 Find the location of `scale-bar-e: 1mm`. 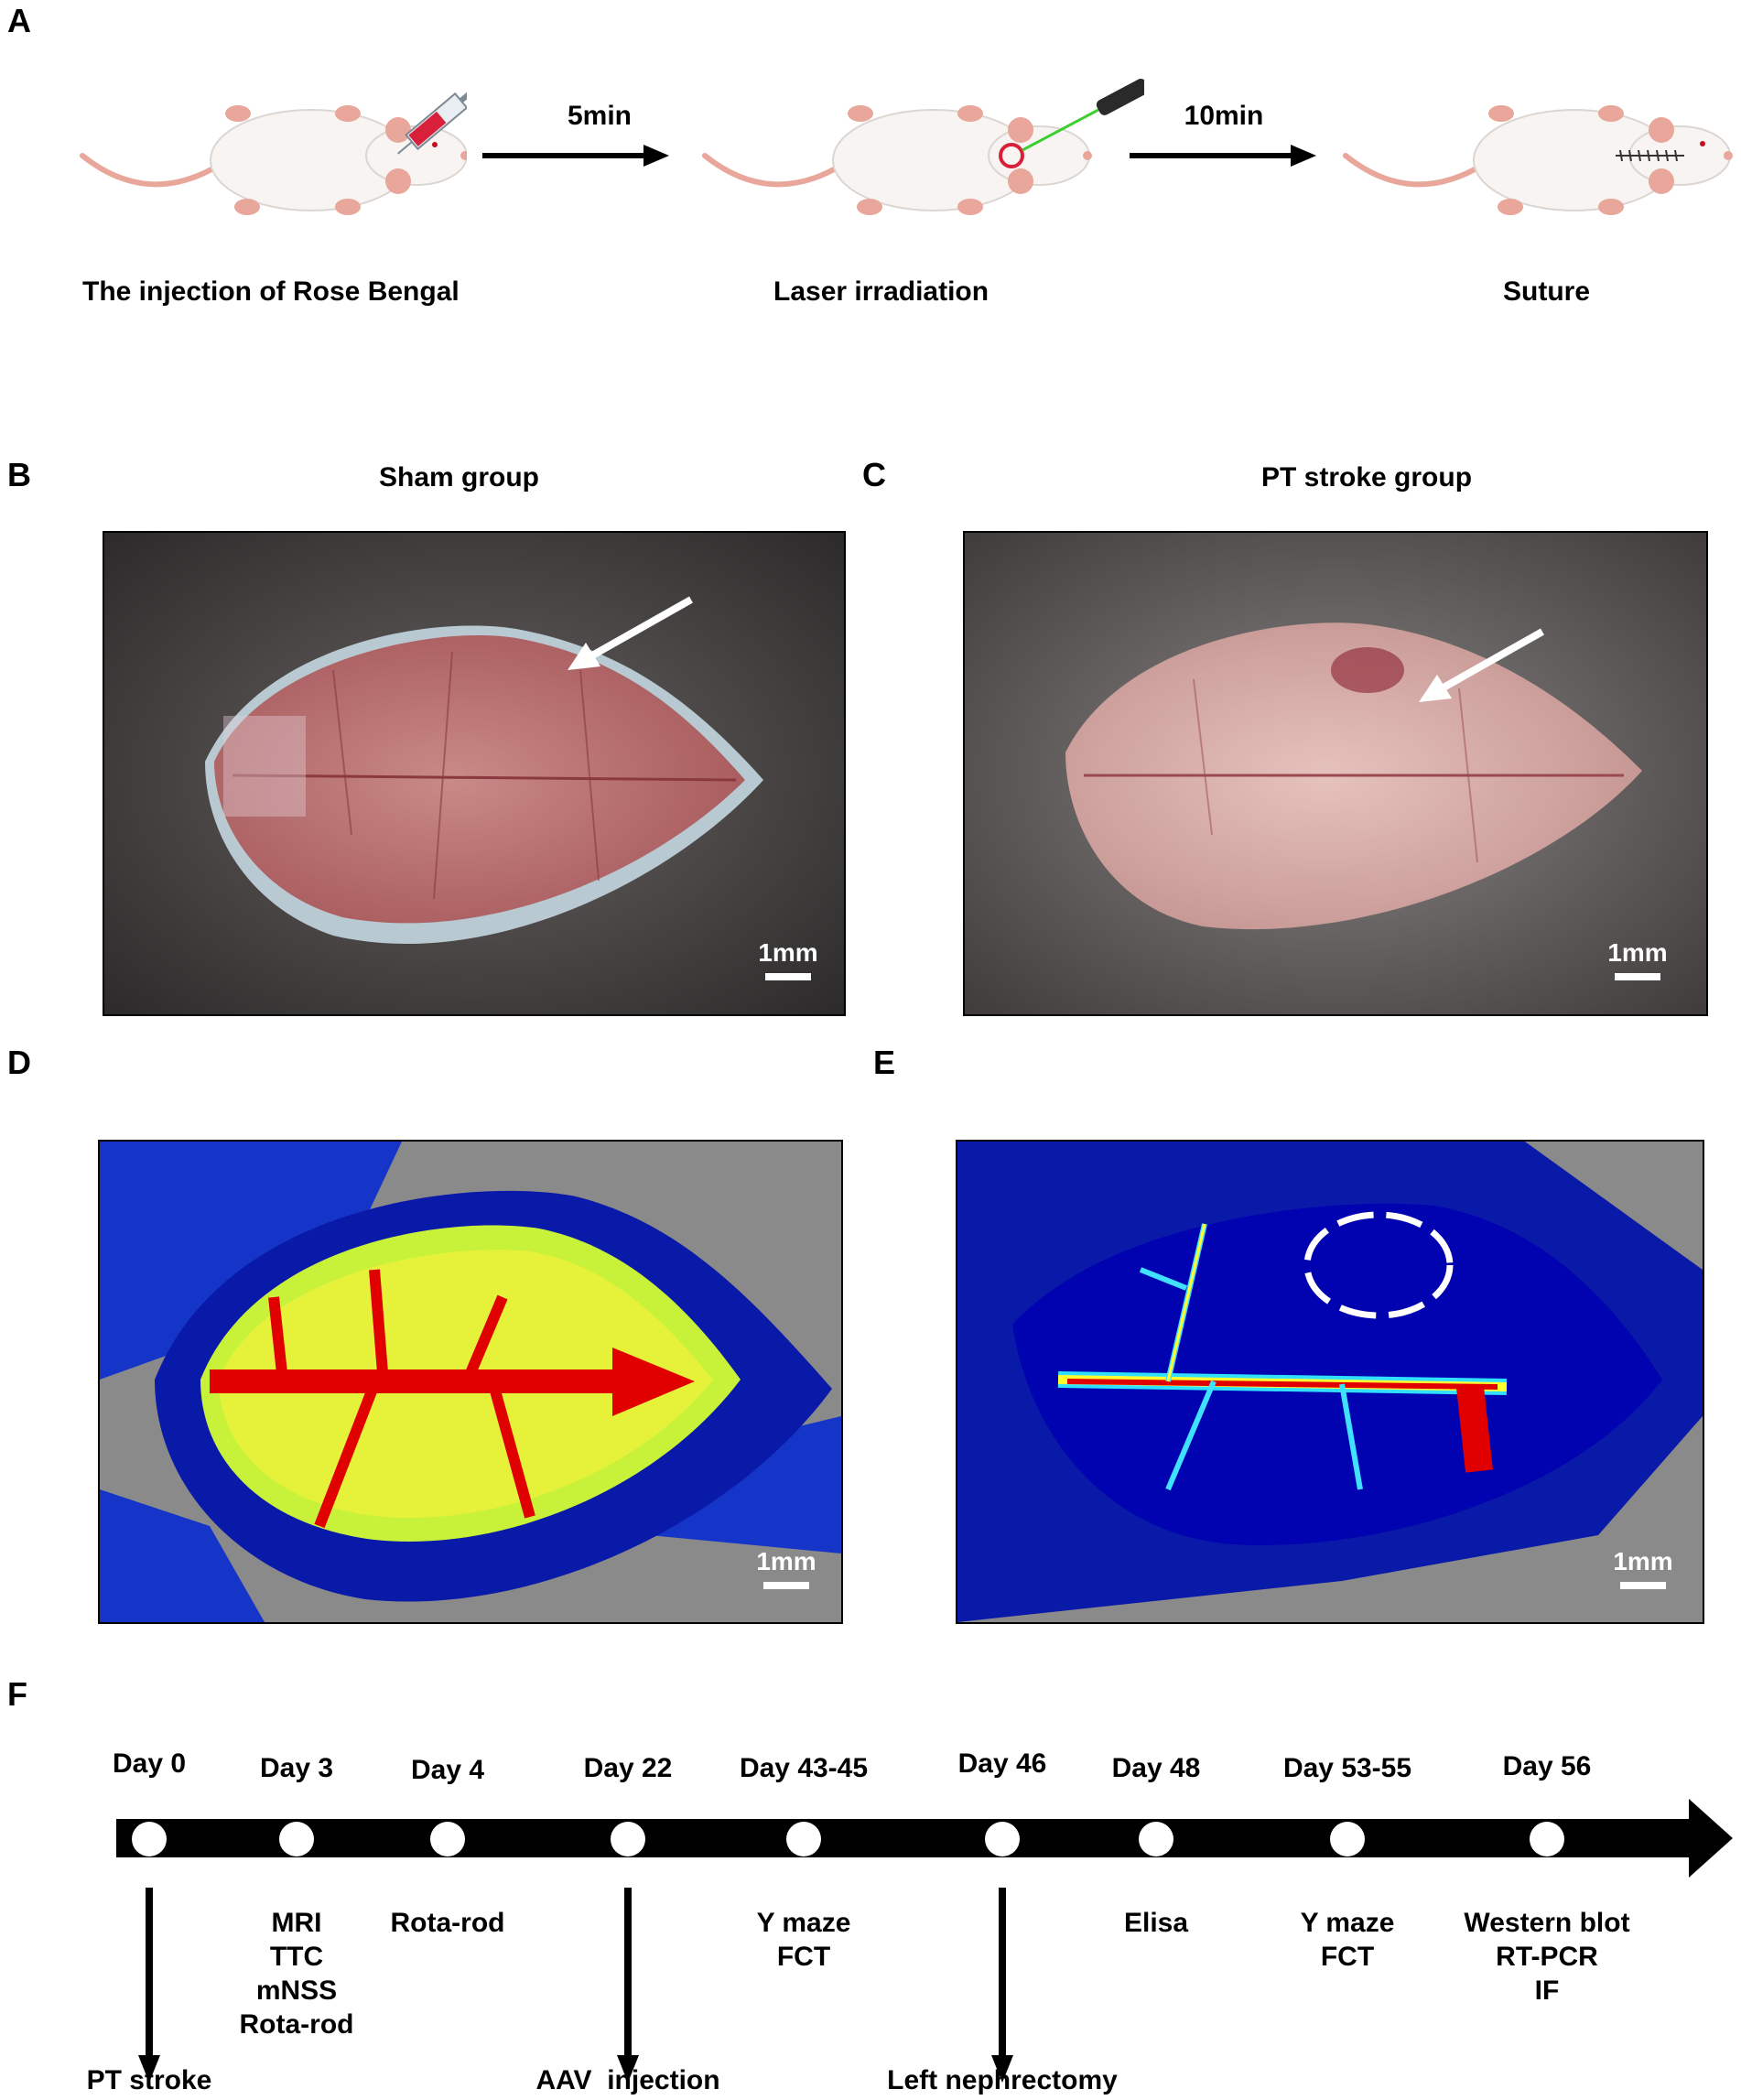

scale-bar-e: 1mm is located at coordinates (1643, 1568).